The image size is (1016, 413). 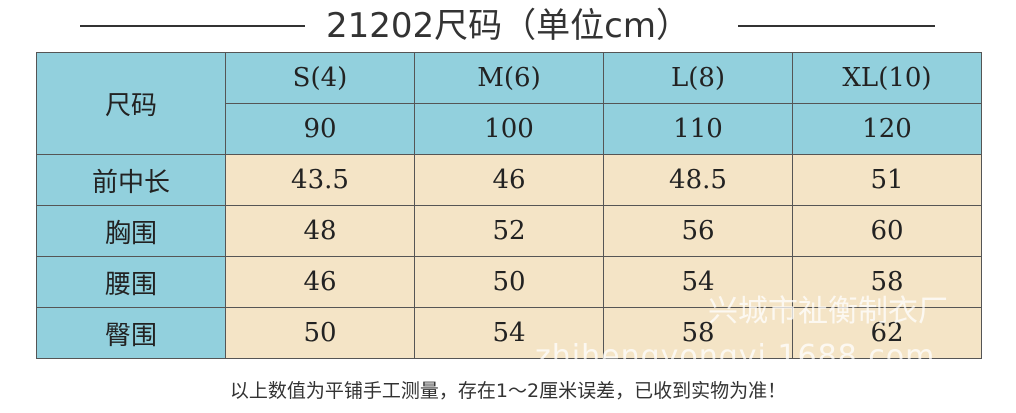 I want to click on value-cell: 62, so click(x=887, y=333).